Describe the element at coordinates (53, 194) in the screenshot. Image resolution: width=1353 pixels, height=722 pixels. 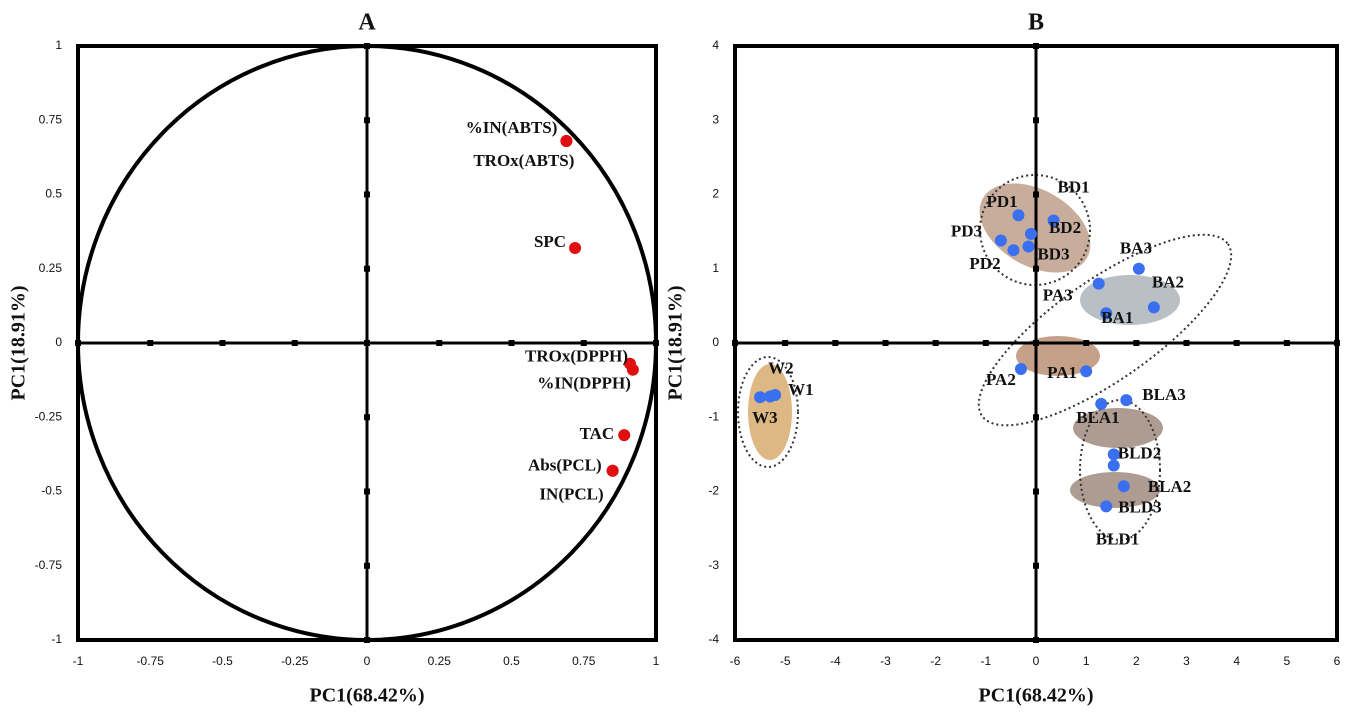
I see `y-tick-label: 0.5` at that location.